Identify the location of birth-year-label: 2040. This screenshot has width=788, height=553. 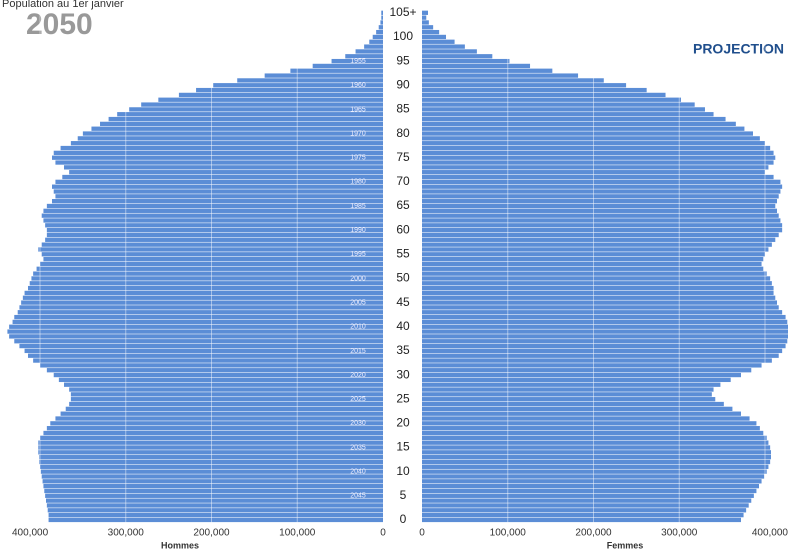
(358, 472).